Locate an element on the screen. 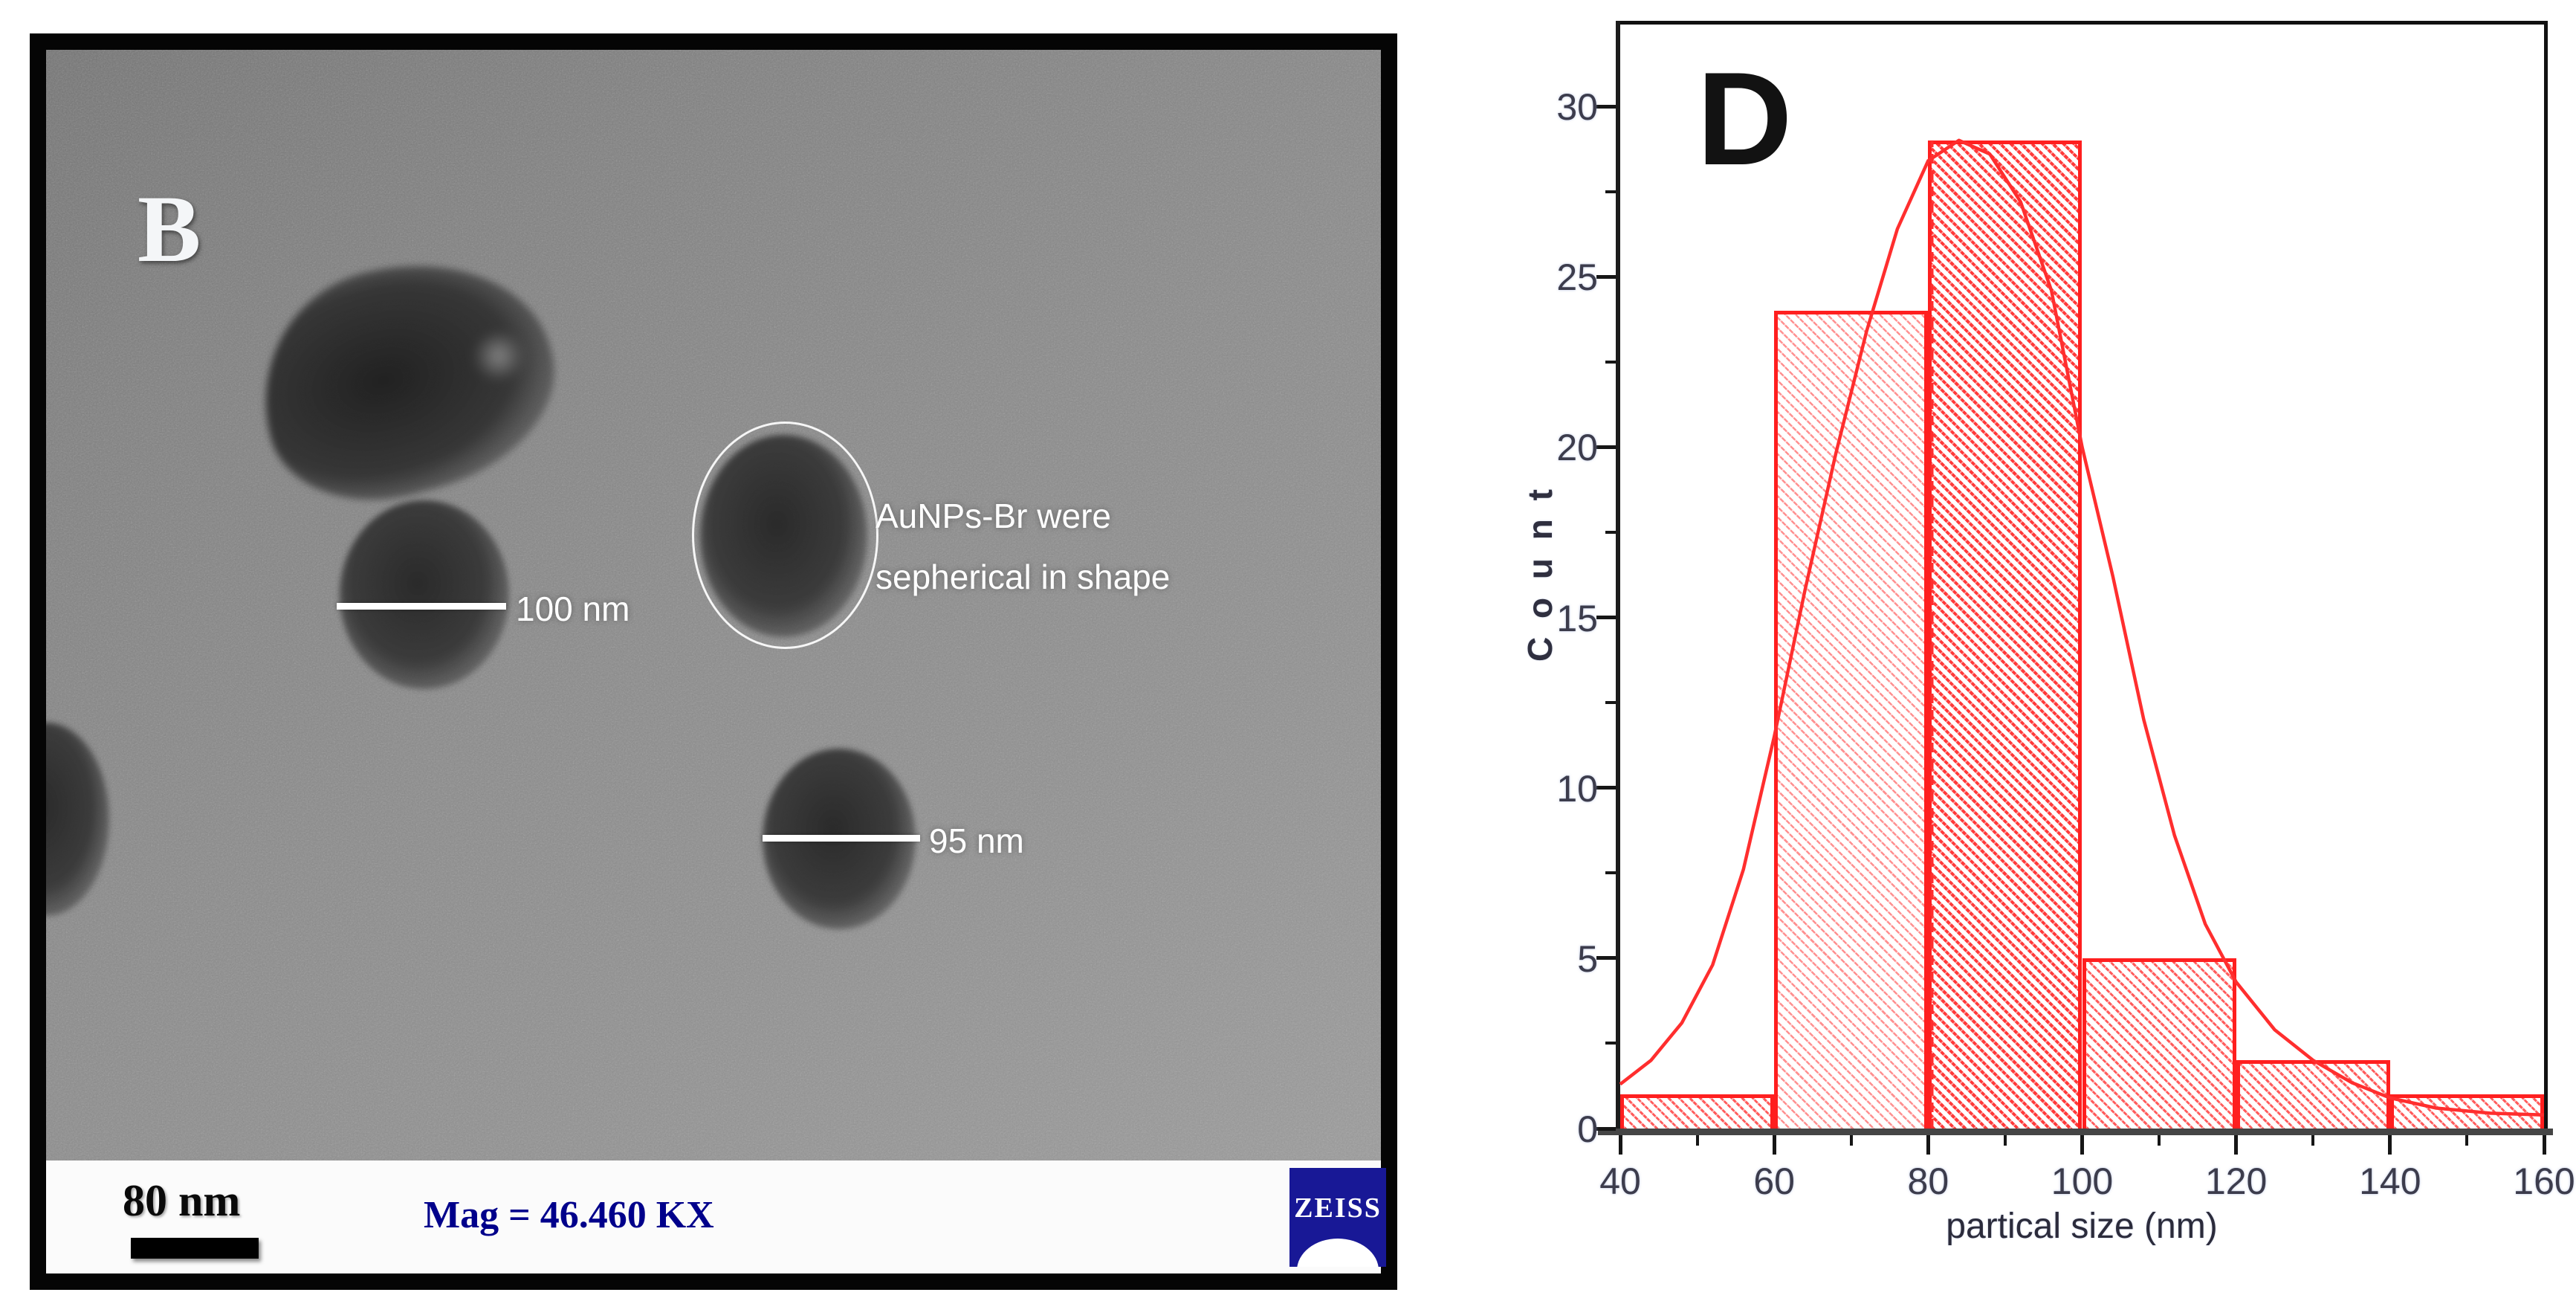 The width and height of the screenshot is (2576, 1301). zeiss-logo: ZEISS is located at coordinates (1337, 1217).